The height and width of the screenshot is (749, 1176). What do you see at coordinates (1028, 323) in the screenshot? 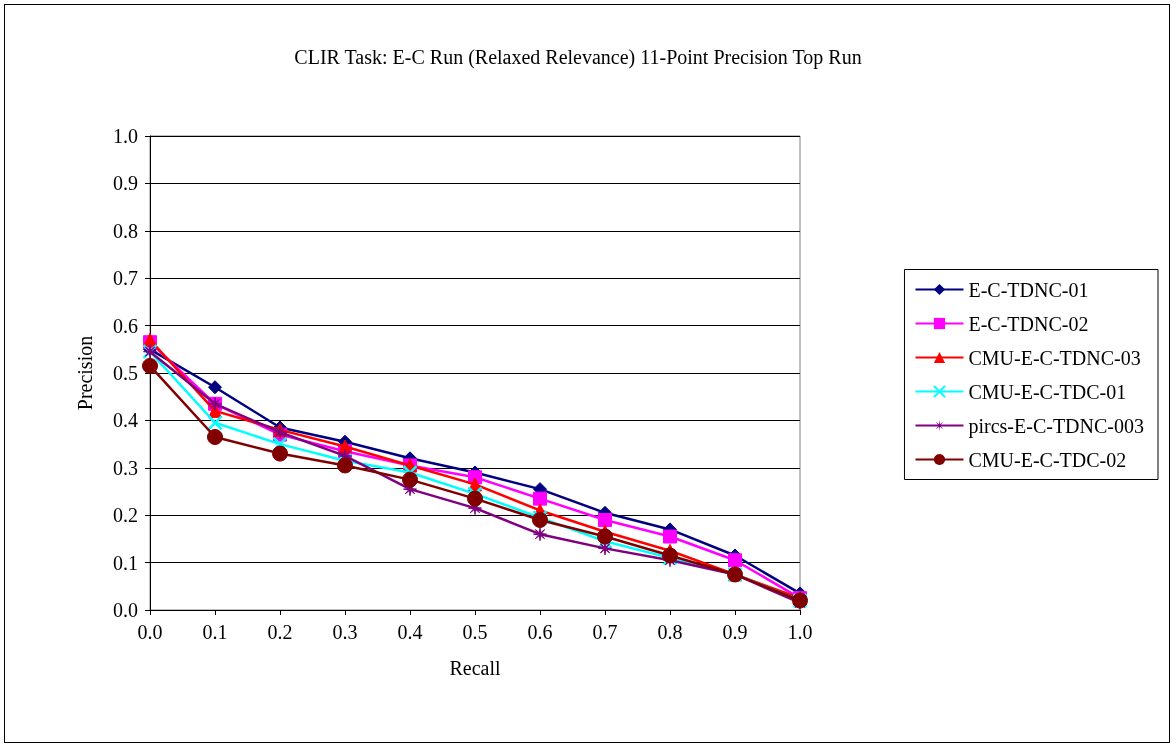
I see `legend-label: E-C-TDNC-02` at bounding box center [1028, 323].